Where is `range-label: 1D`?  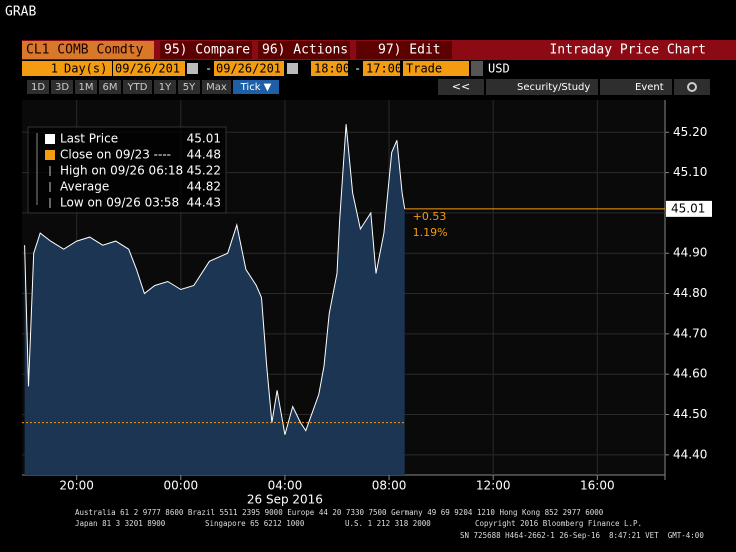 range-label: 1D is located at coordinates (38, 87).